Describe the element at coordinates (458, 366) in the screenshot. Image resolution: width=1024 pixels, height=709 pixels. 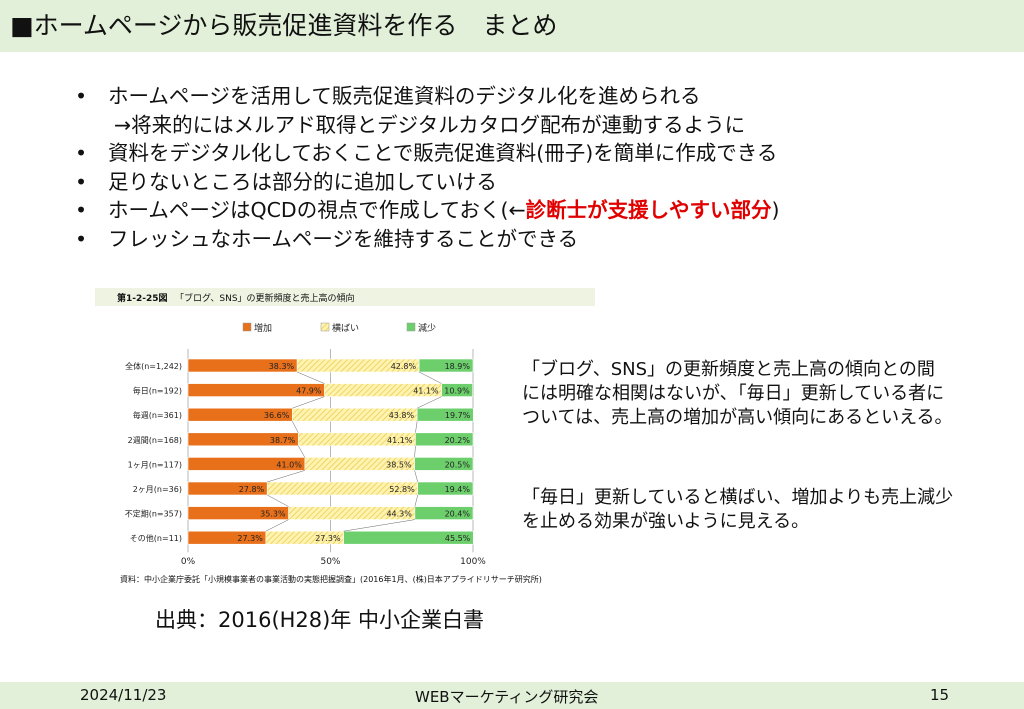
I see `bar-value-label: 18.9%` at that location.